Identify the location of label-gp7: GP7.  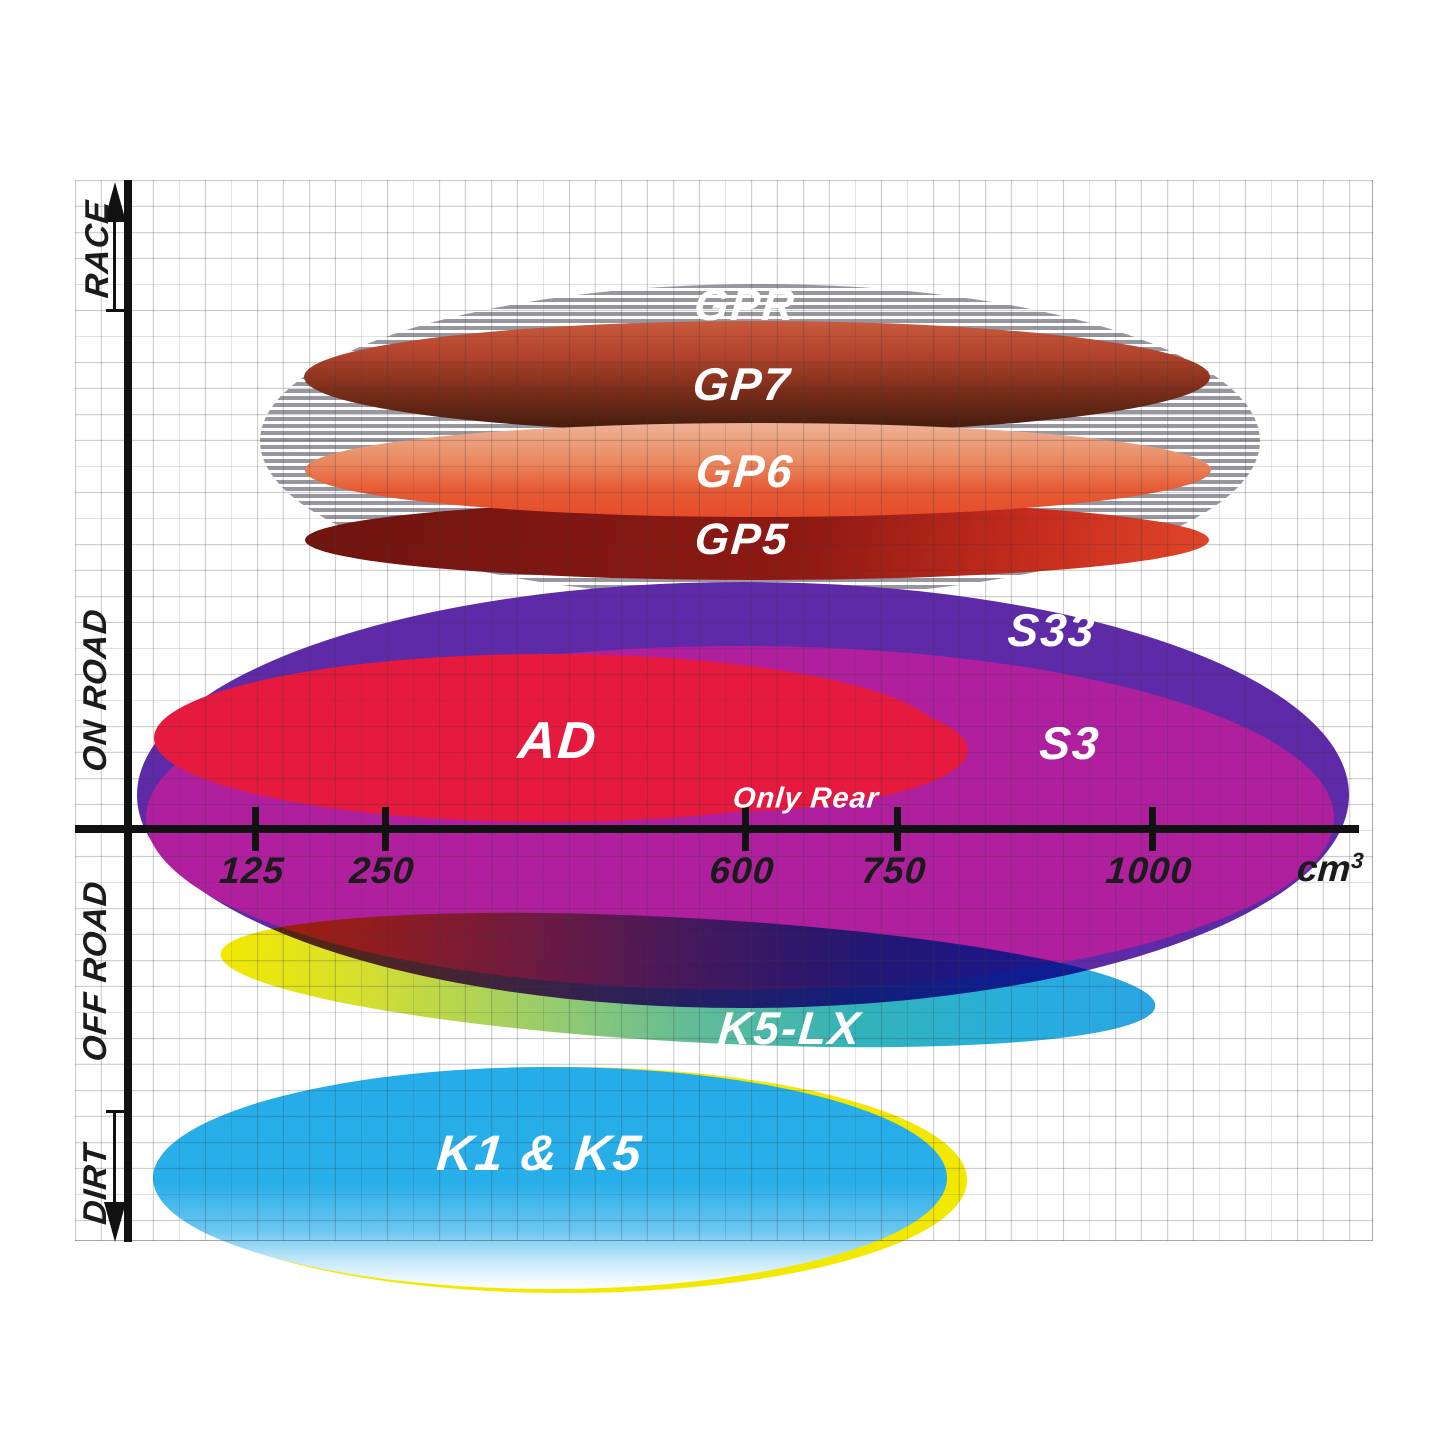
(742, 384).